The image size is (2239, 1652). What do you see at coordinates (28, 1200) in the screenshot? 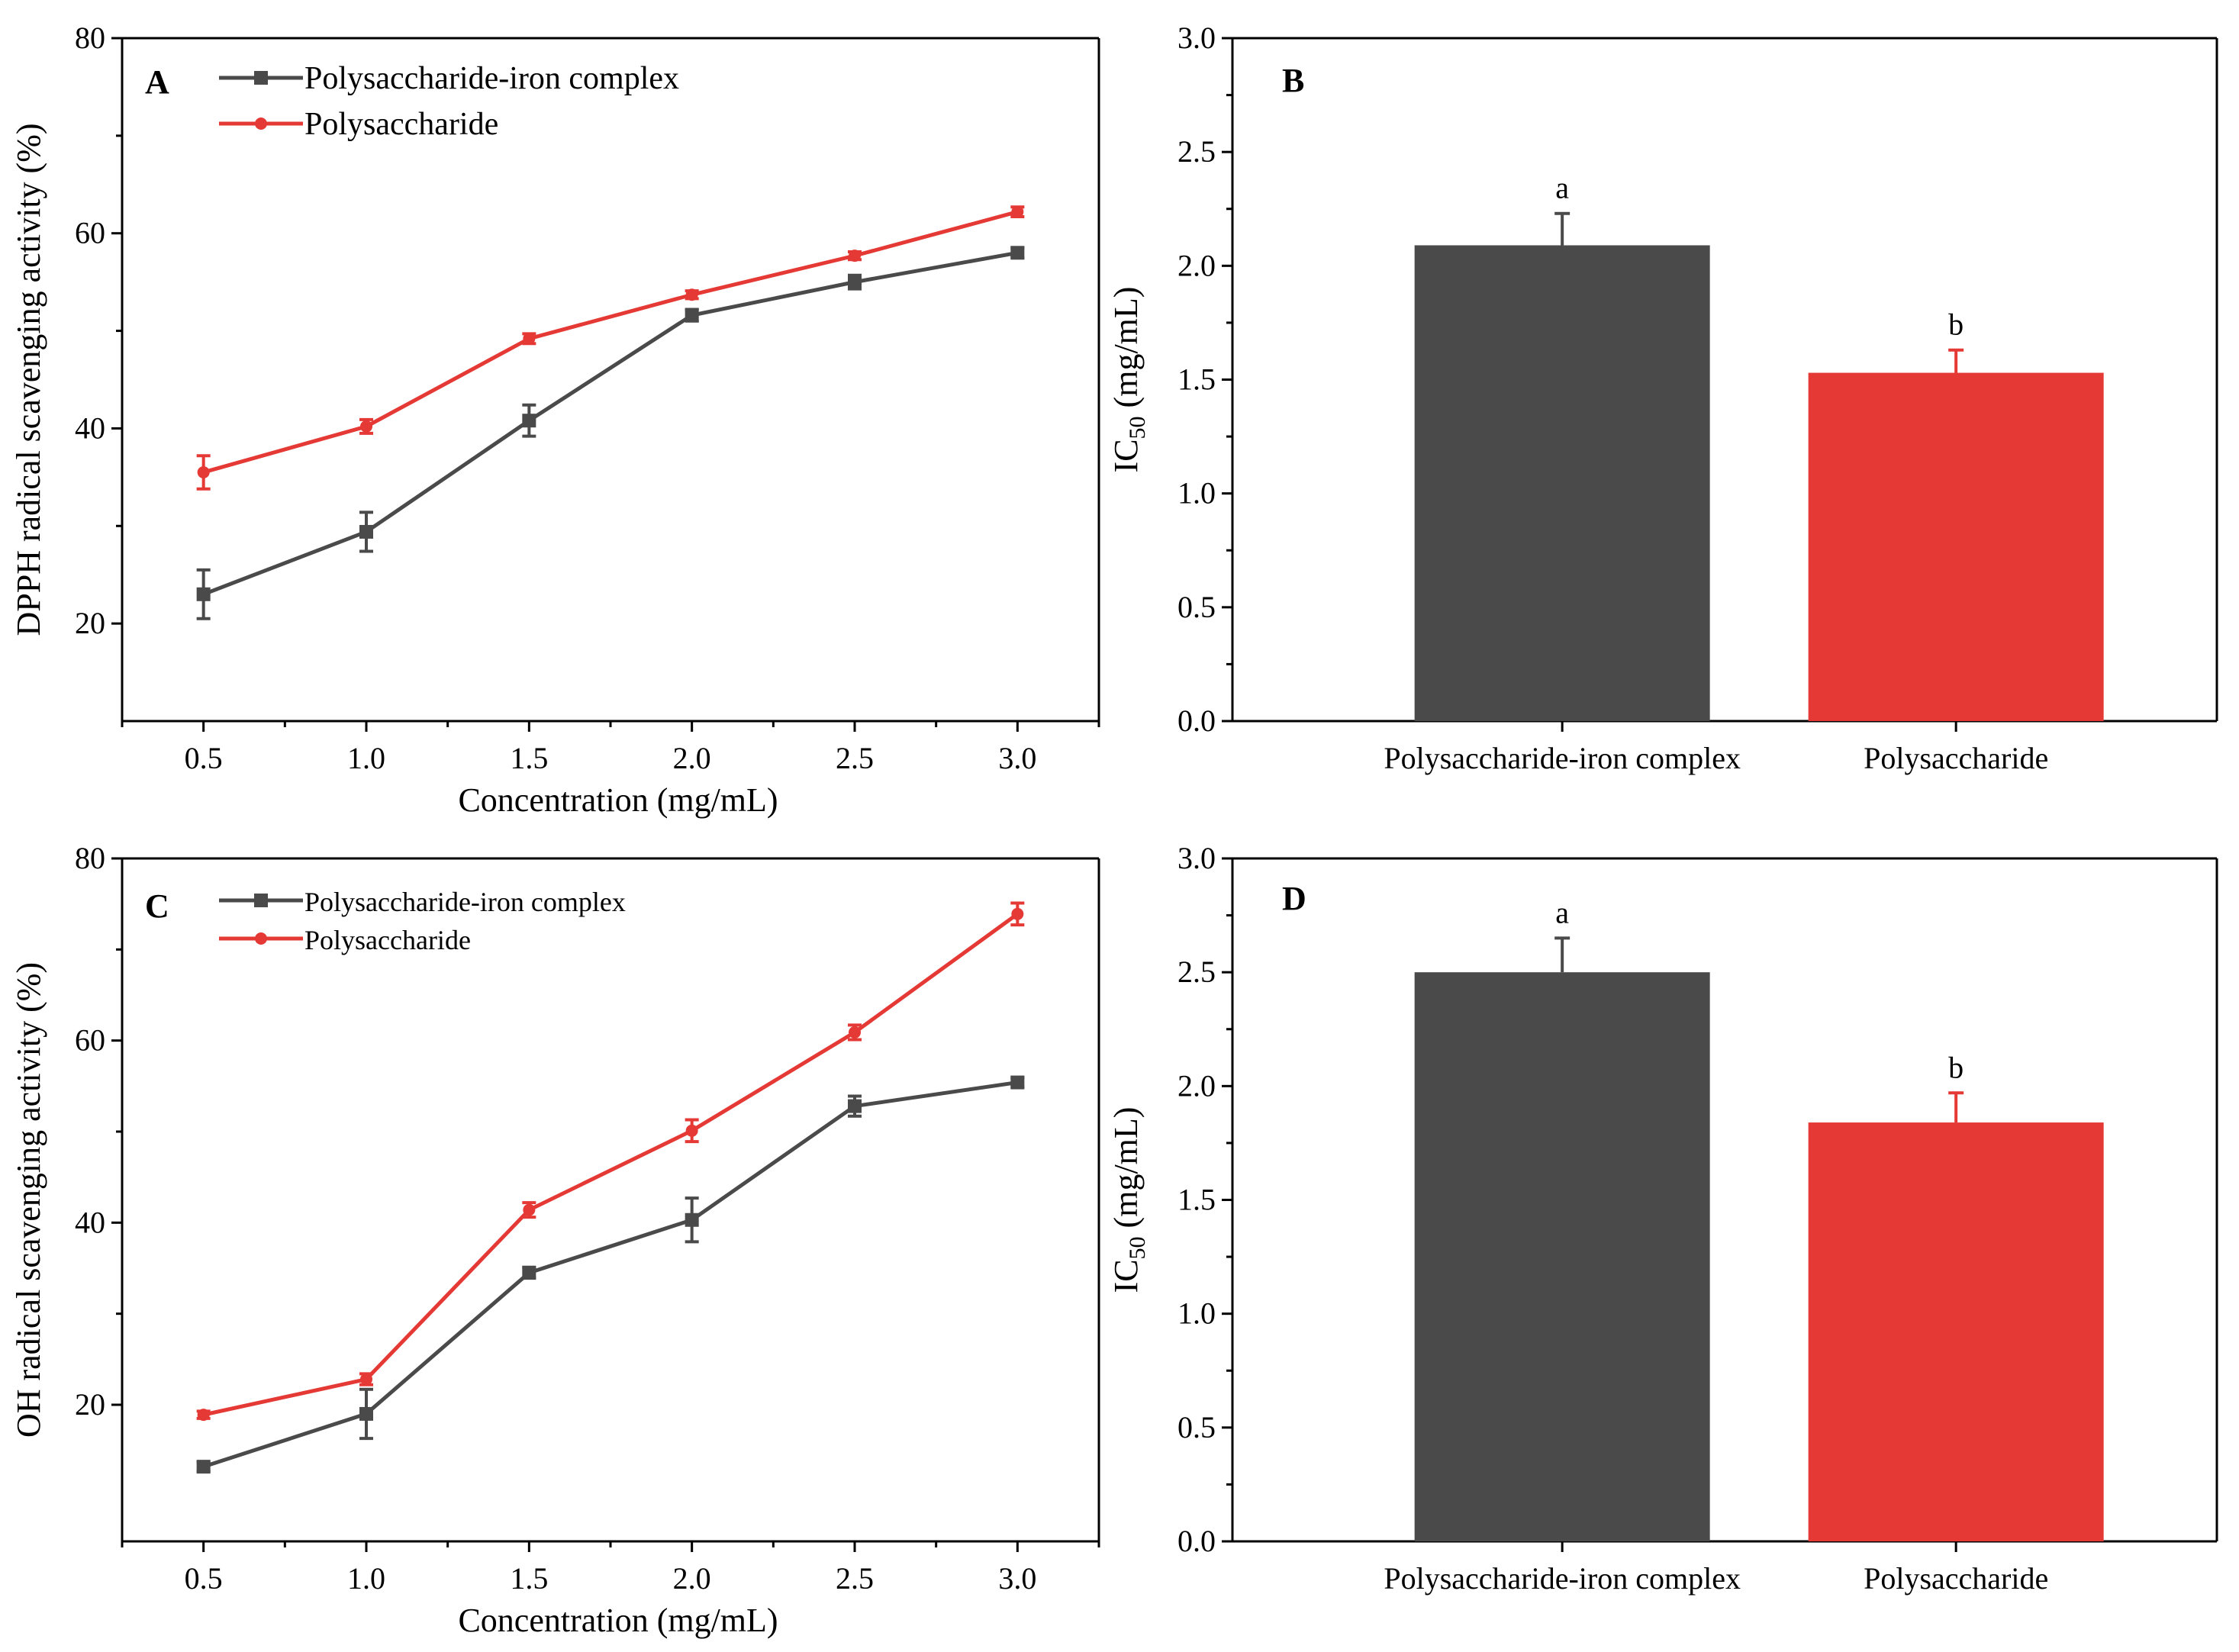
I see `y-axis-title: OH radical scavenging activity (%)` at bounding box center [28, 1200].